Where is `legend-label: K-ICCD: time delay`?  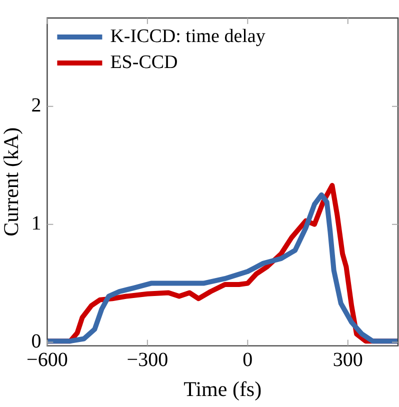
legend-label: K-ICCD: time delay is located at coordinates (188, 36).